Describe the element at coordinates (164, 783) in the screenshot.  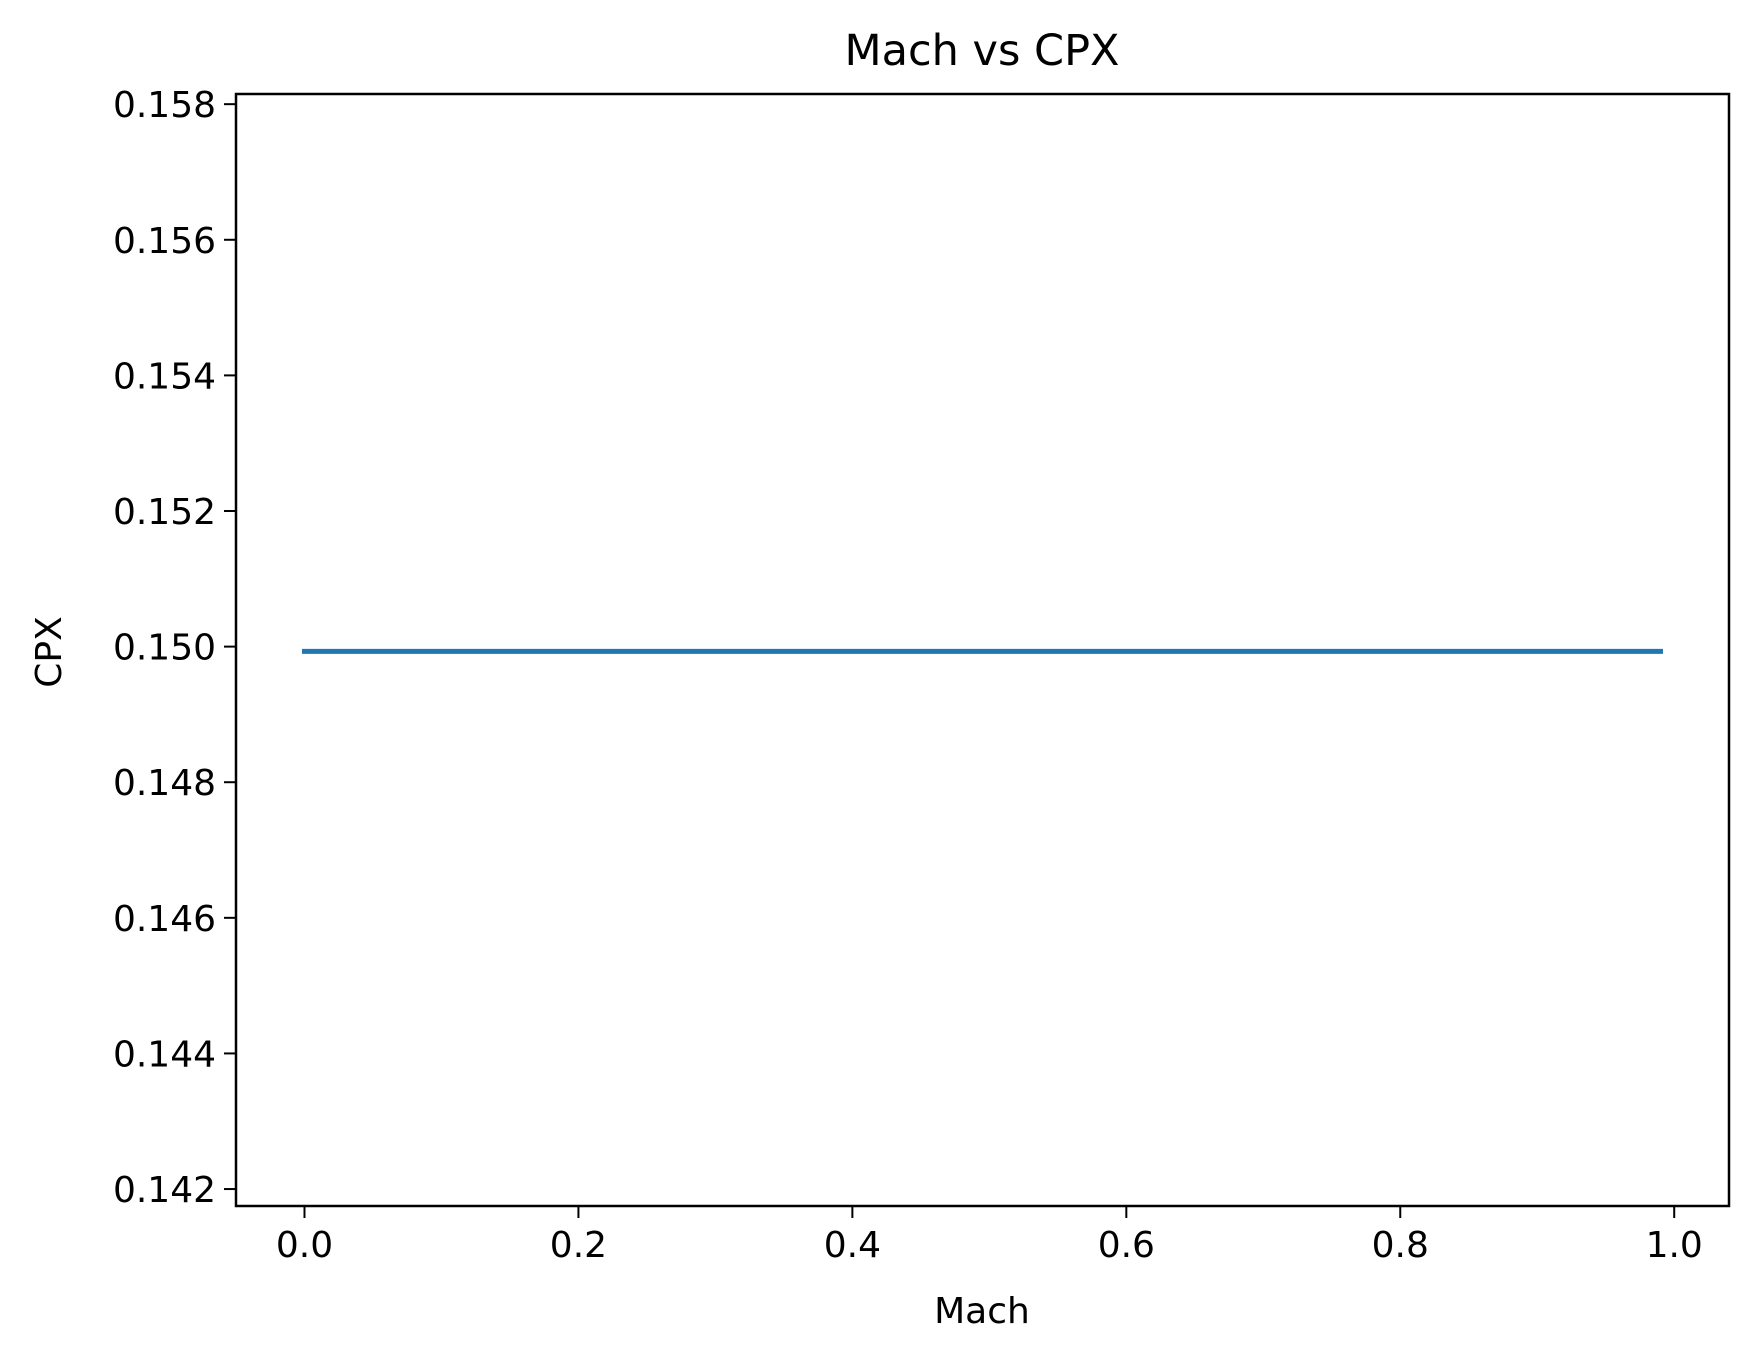
I see `y-tick-label: 0.148` at that location.